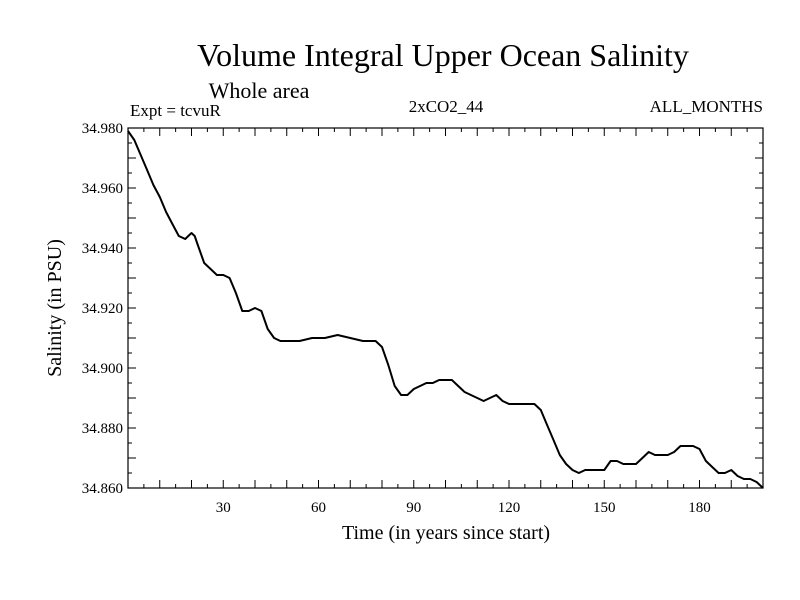 The image size is (800, 600). I want to click on x-tick-label: 120, so click(509, 508).